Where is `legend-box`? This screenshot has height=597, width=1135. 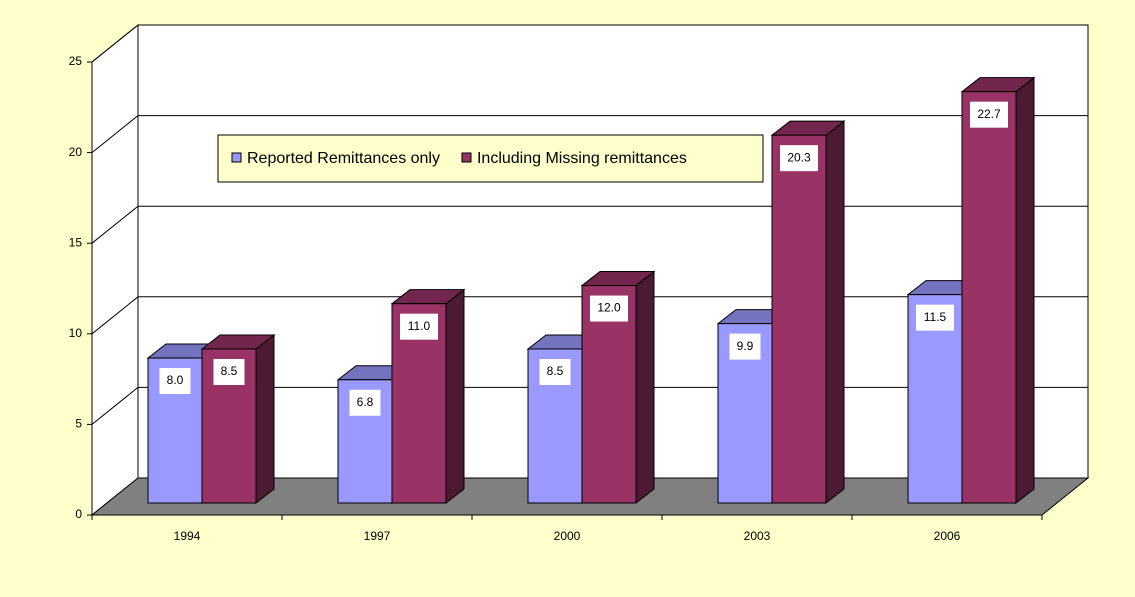 legend-box is located at coordinates (490, 158).